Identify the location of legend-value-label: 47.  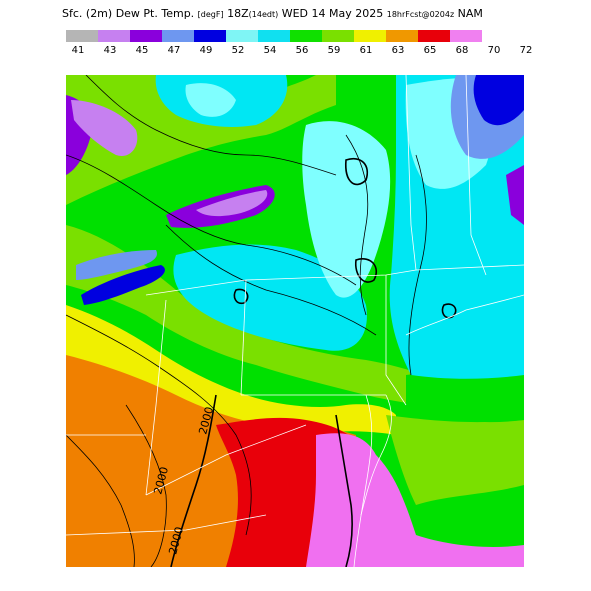
(174, 50).